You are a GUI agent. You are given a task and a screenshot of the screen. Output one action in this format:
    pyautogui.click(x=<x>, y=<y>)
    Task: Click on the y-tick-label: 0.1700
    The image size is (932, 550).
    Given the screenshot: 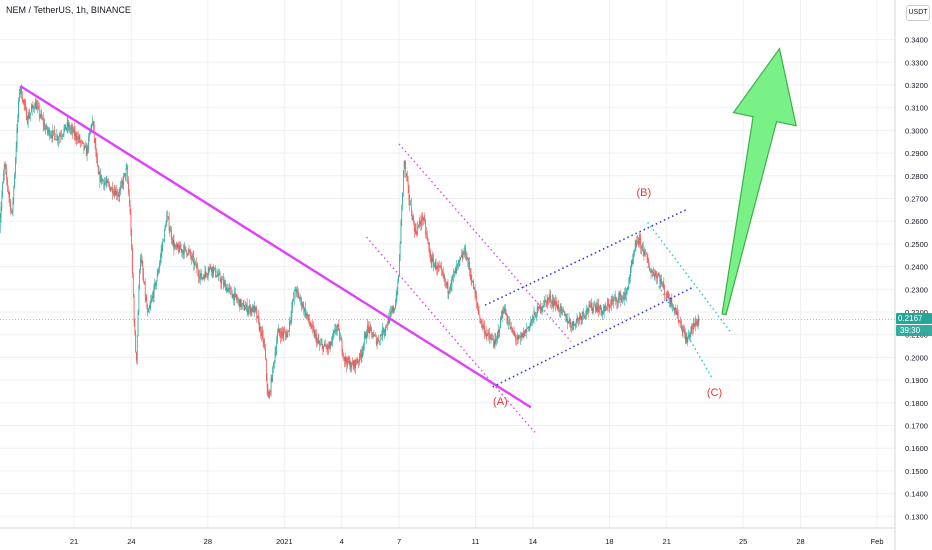 What is the action you would take?
    pyautogui.click(x=916, y=426)
    